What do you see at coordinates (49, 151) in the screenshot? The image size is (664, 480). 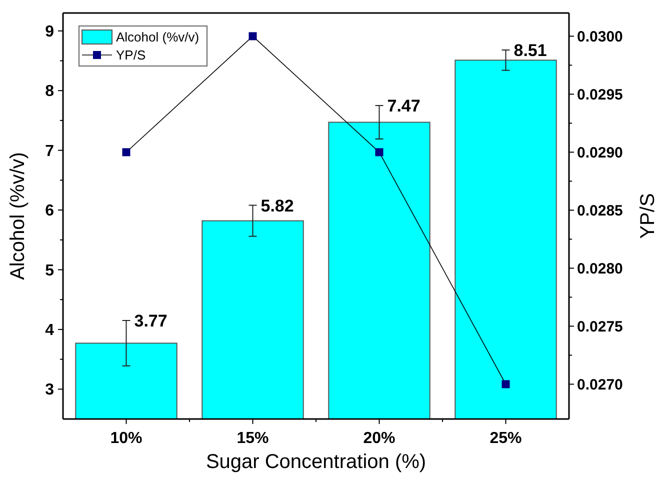 I see `y-tick-label: 7` at bounding box center [49, 151].